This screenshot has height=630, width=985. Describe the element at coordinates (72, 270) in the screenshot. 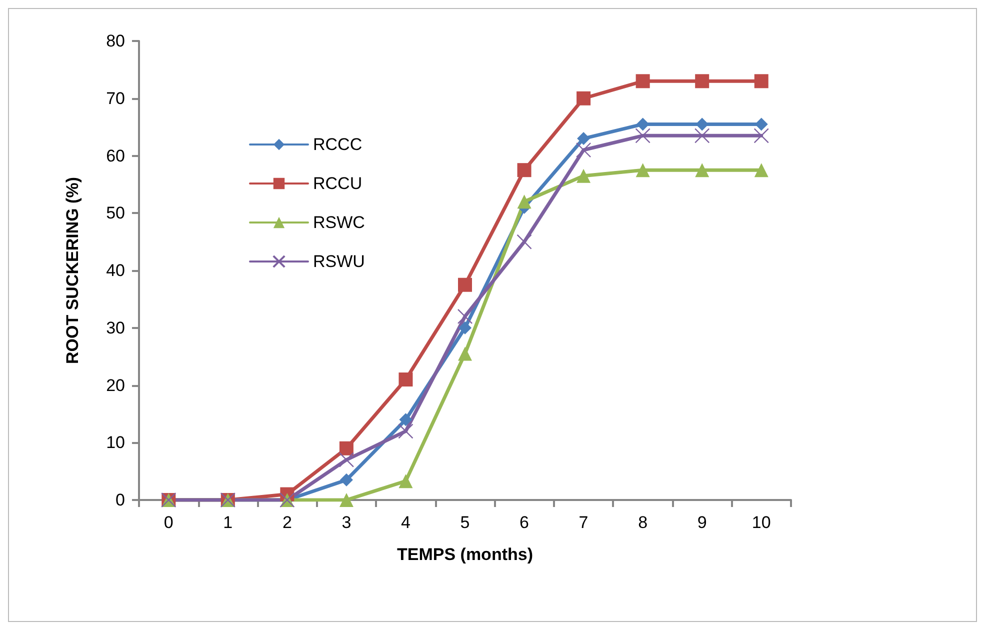

I see `y-axis-title: ROOT SUCKERING (%)` at that location.